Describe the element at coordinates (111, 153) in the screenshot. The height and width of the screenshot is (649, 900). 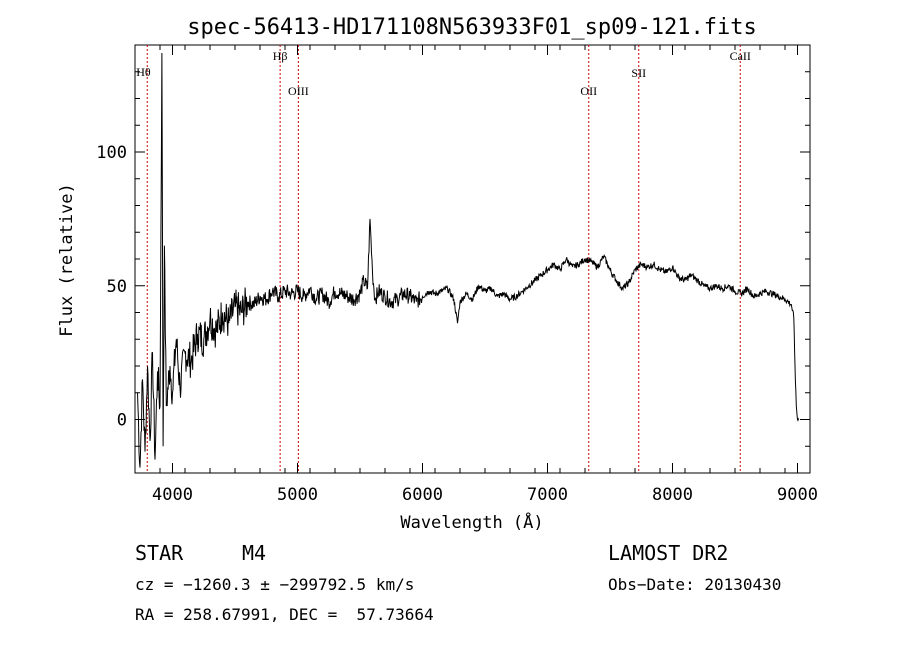
I see `y-tick-label: 100` at that location.